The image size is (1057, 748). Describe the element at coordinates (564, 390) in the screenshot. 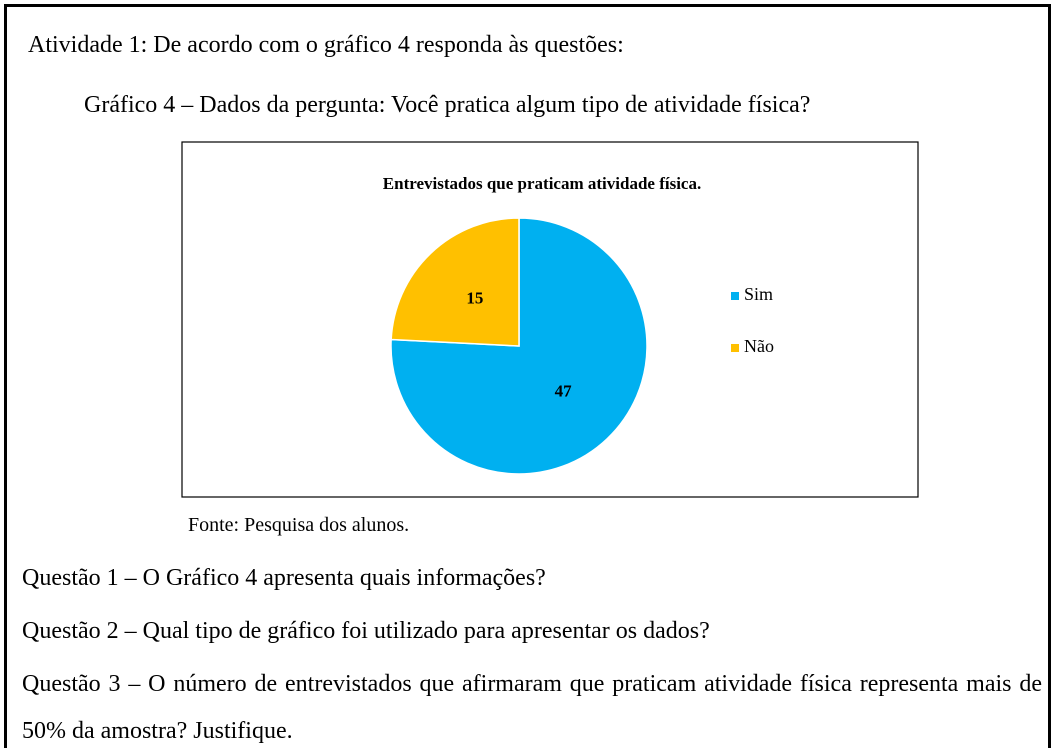

I see `data-label: 47` at that location.